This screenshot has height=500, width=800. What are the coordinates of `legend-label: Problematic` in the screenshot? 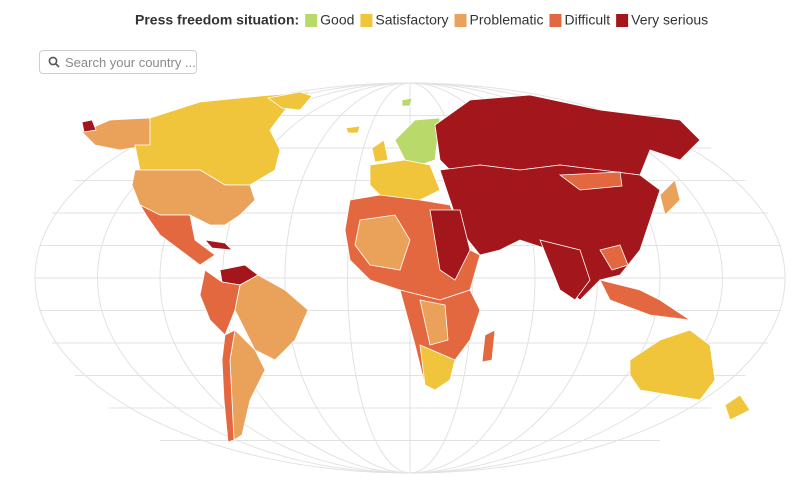 It's located at (507, 20).